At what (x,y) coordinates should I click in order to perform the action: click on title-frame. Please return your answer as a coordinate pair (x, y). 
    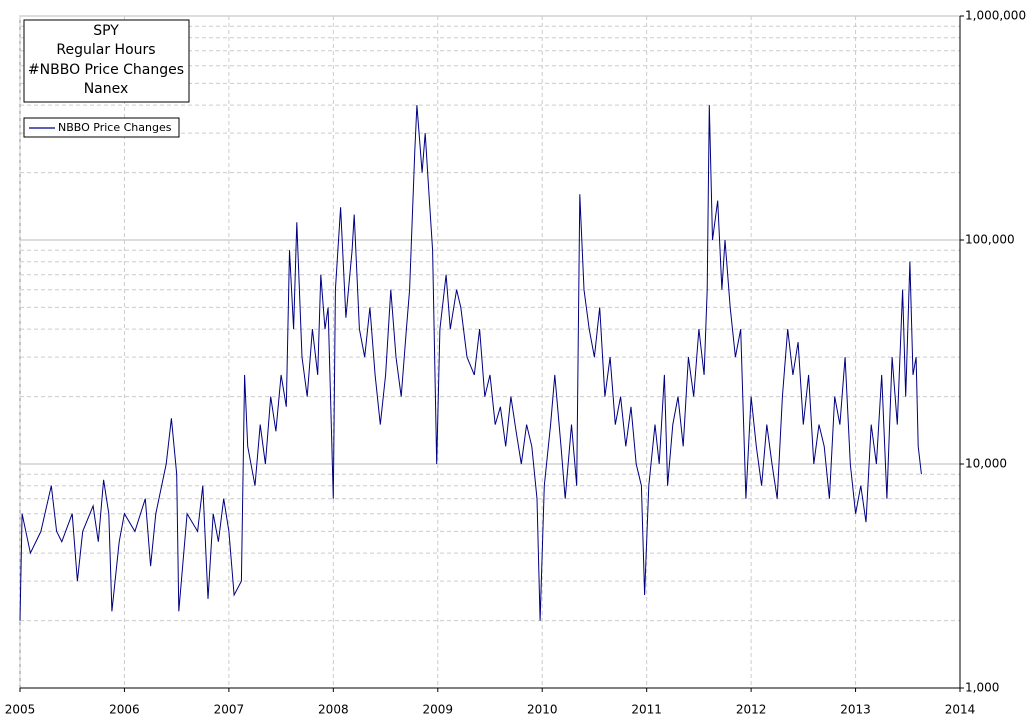
    Looking at the image, I should click on (106, 61).